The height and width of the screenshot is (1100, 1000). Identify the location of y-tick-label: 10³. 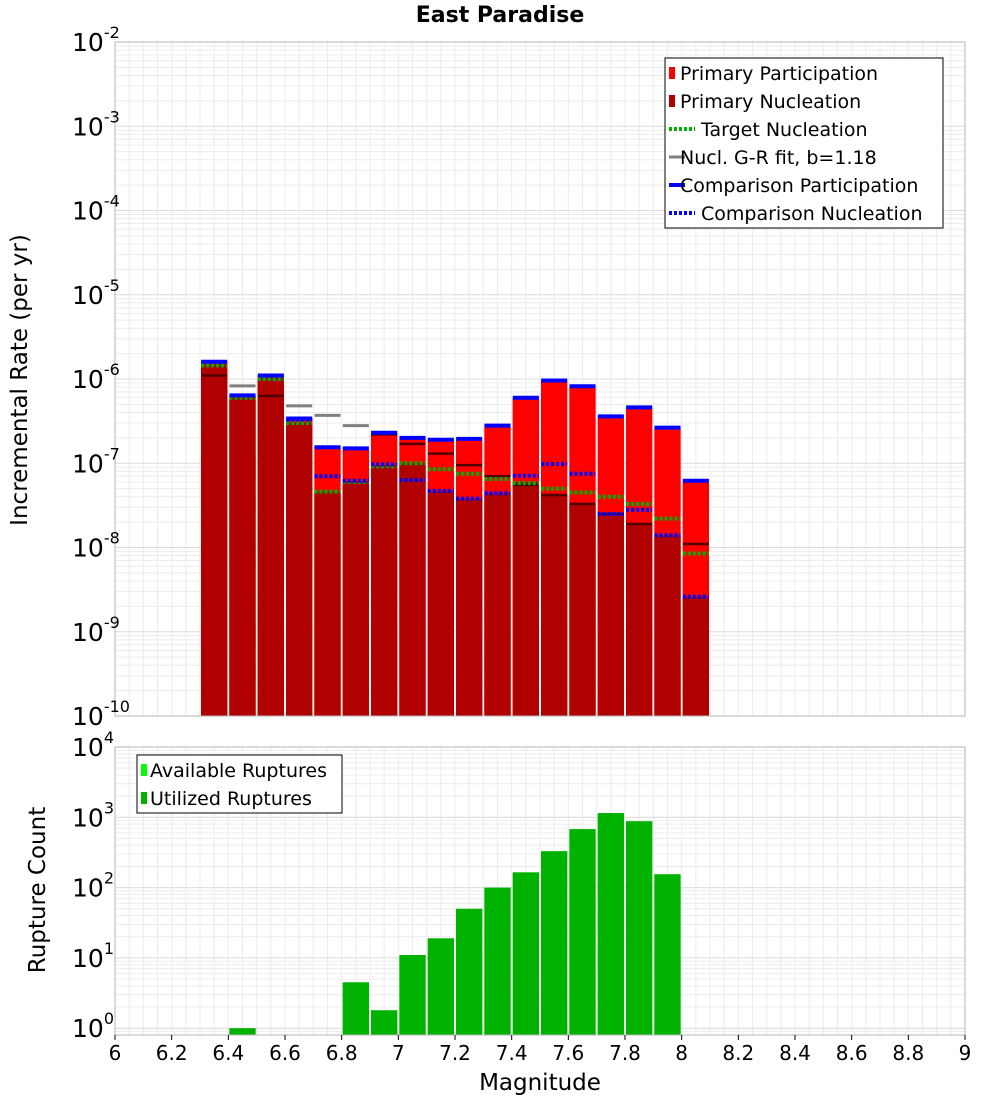
(93, 815).